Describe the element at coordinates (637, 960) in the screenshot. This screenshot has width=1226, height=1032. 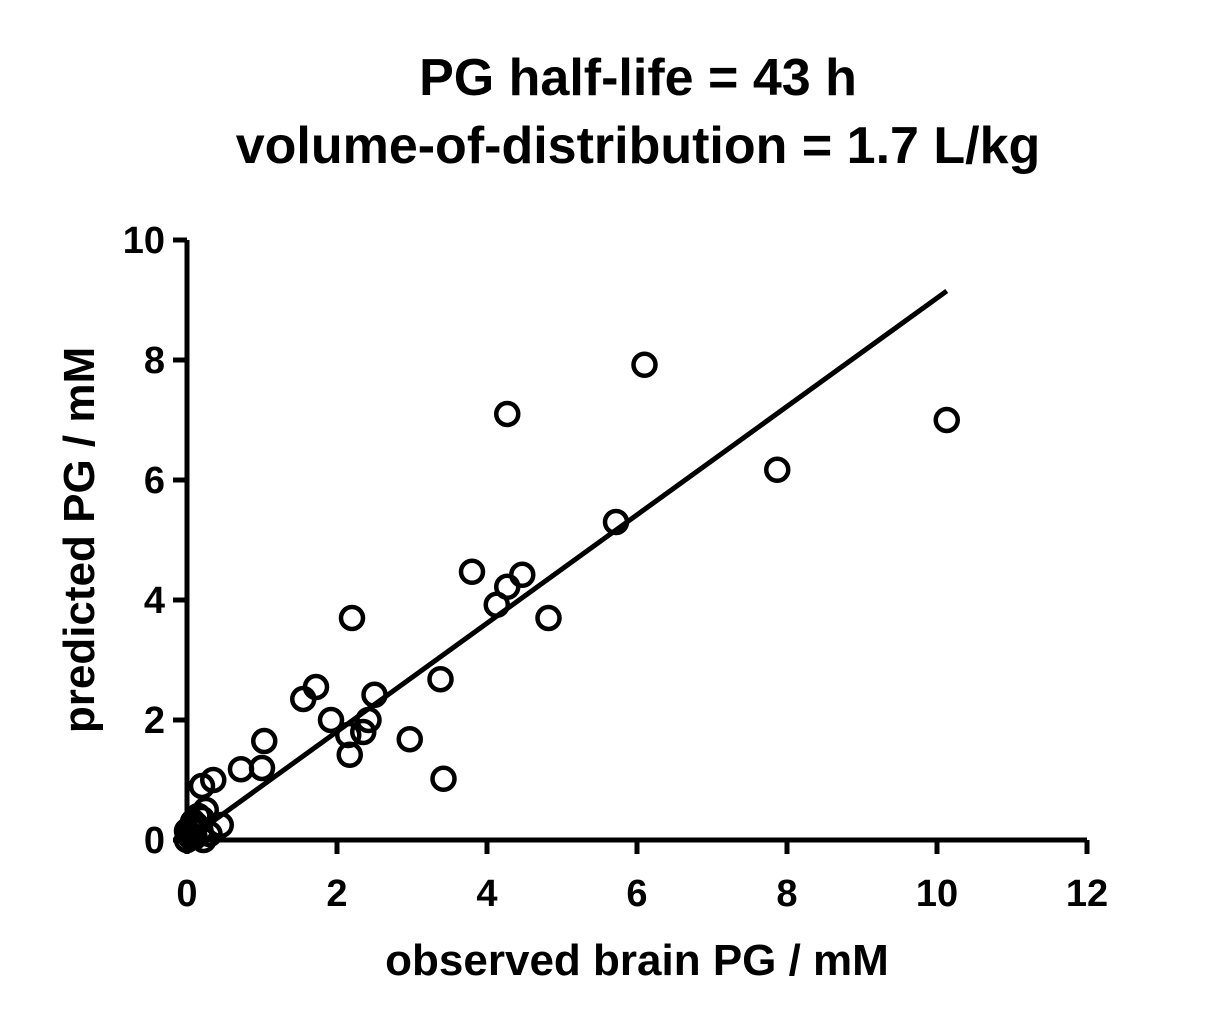
I see `x-axis-label: observed brain PG / mM` at that location.